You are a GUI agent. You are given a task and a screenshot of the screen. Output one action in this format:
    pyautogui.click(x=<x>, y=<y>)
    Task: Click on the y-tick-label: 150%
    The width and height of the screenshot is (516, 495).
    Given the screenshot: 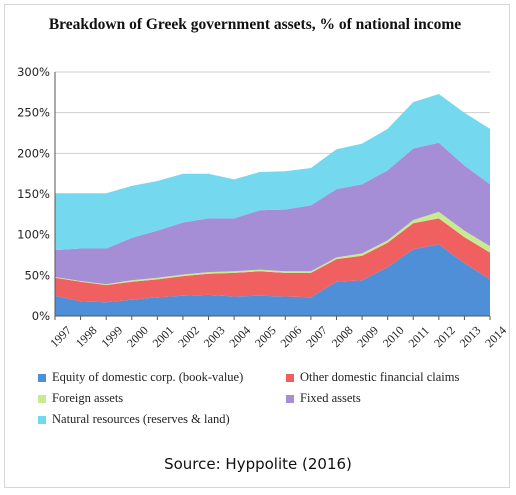 What is the action you would take?
    pyautogui.click(x=33, y=194)
    